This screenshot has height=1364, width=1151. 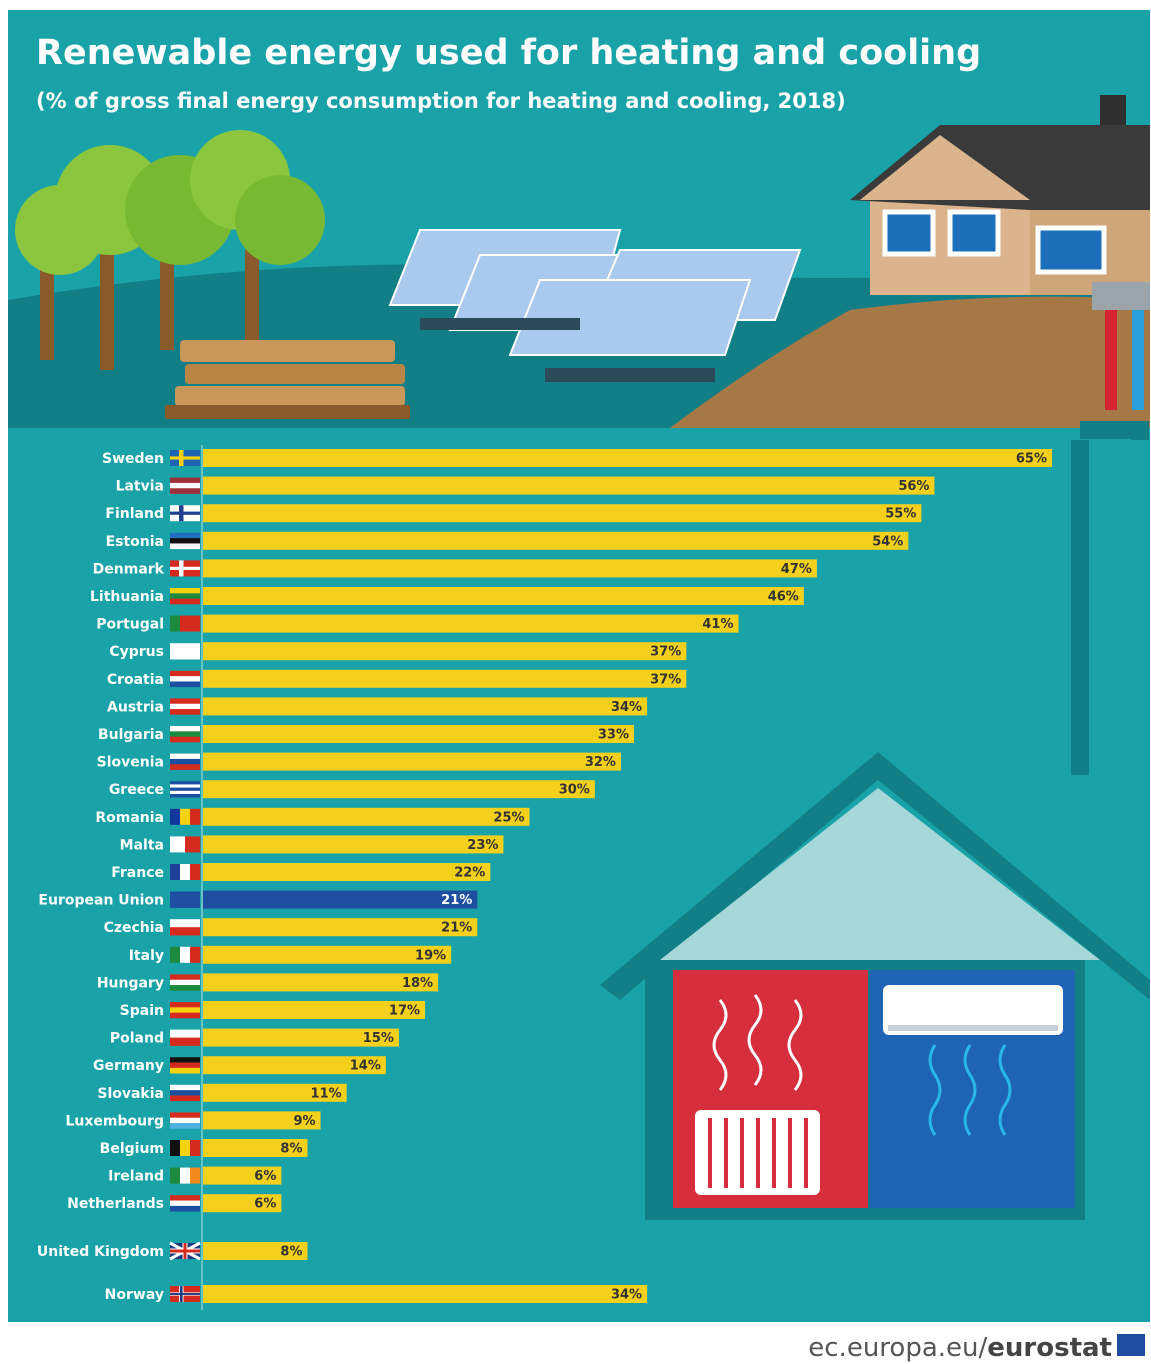 I want to click on value-label: 18%, so click(x=417, y=983).